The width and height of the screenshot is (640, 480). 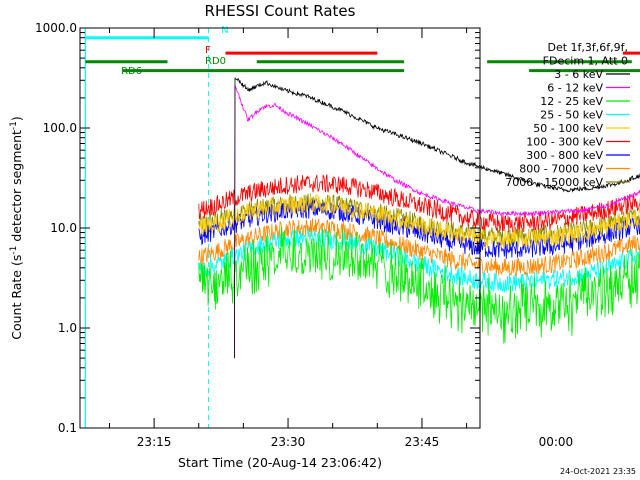 I want to click on flag-label-n: N, so click(x=224, y=30).